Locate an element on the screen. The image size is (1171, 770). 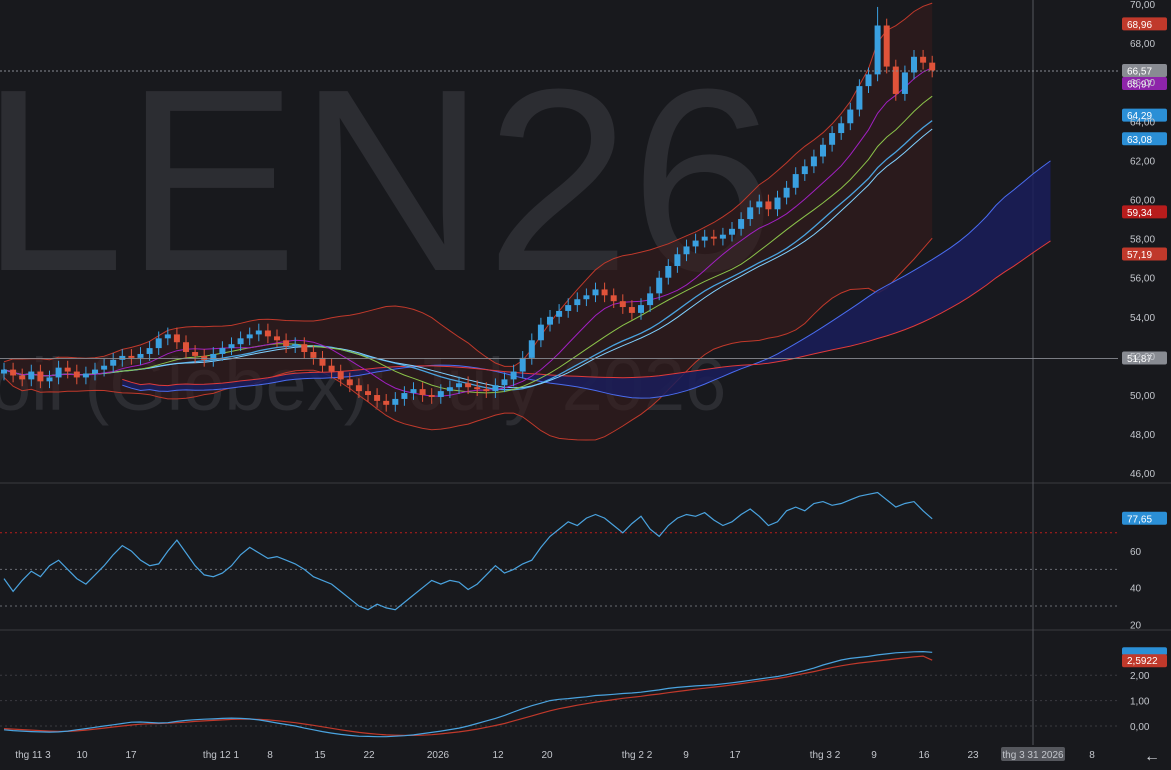
price-ytick-label: 66,00 is located at coordinates (1142, 83).